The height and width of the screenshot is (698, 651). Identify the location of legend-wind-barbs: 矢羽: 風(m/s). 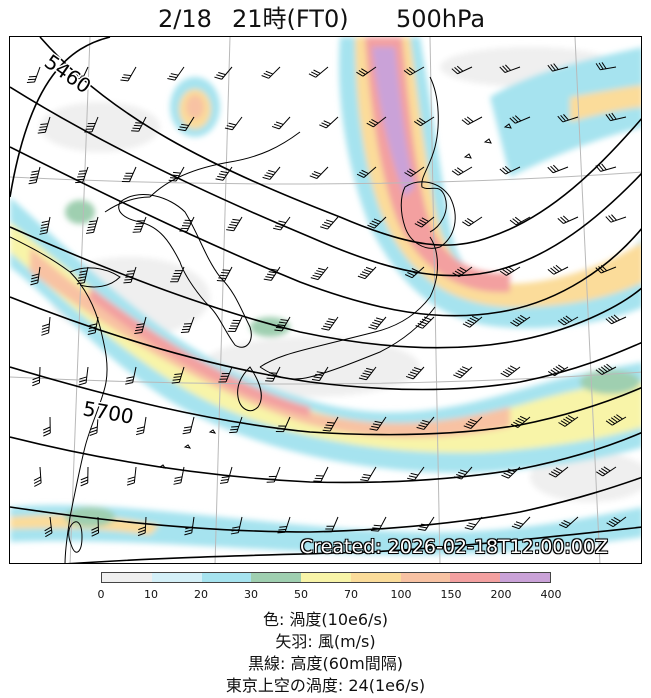
(325, 641).